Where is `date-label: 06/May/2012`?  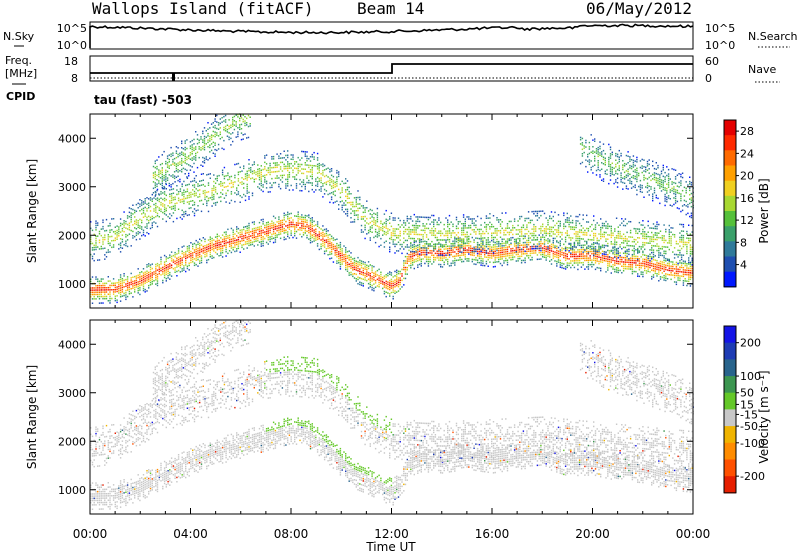 date-label: 06/May/2012 is located at coordinates (639, 9).